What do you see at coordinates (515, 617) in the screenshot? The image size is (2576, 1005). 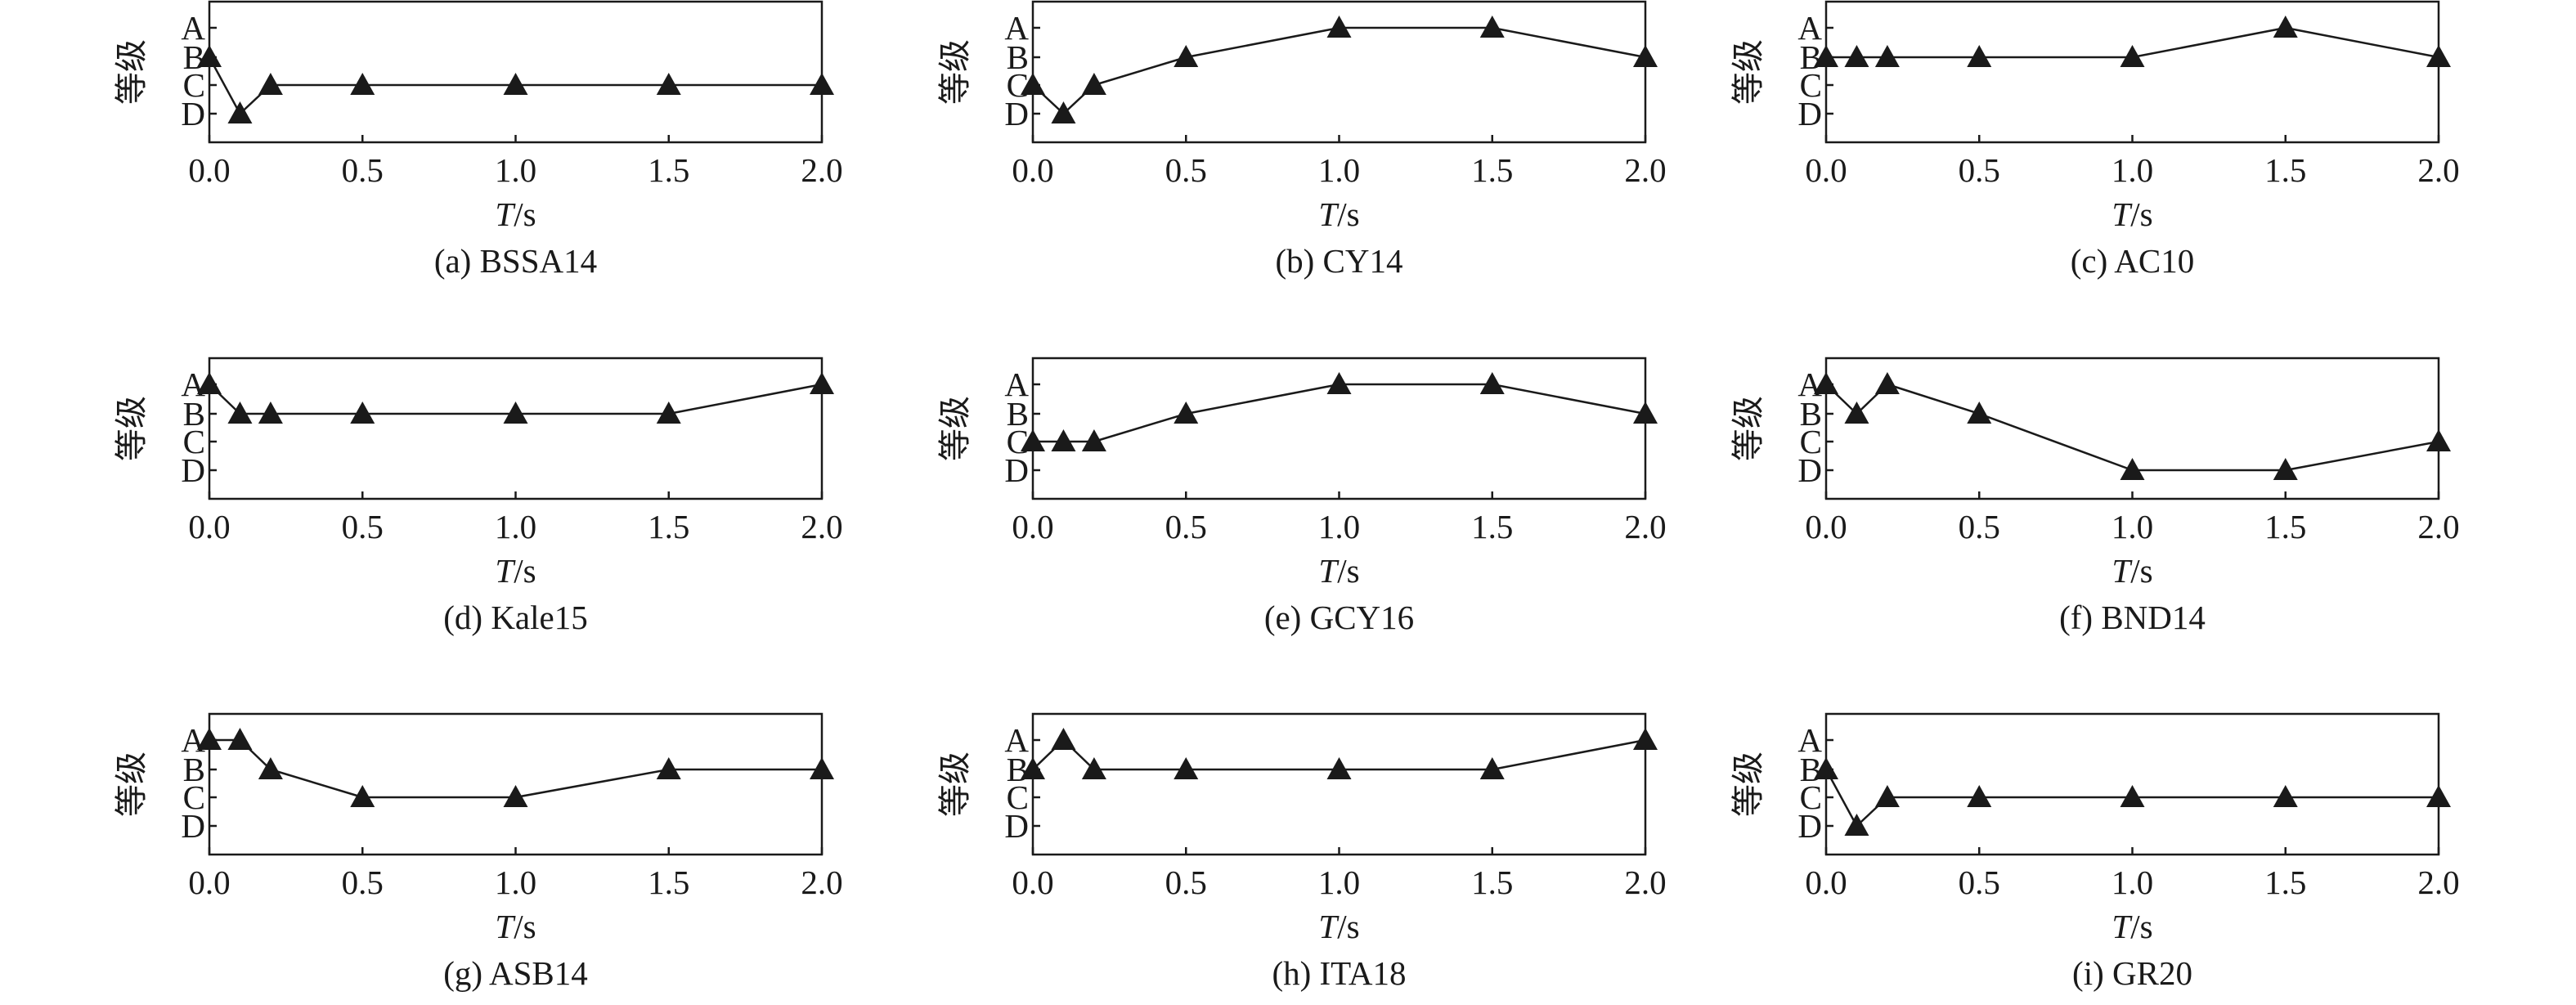 I see `panel-caption: (d) Kale15` at bounding box center [515, 617].